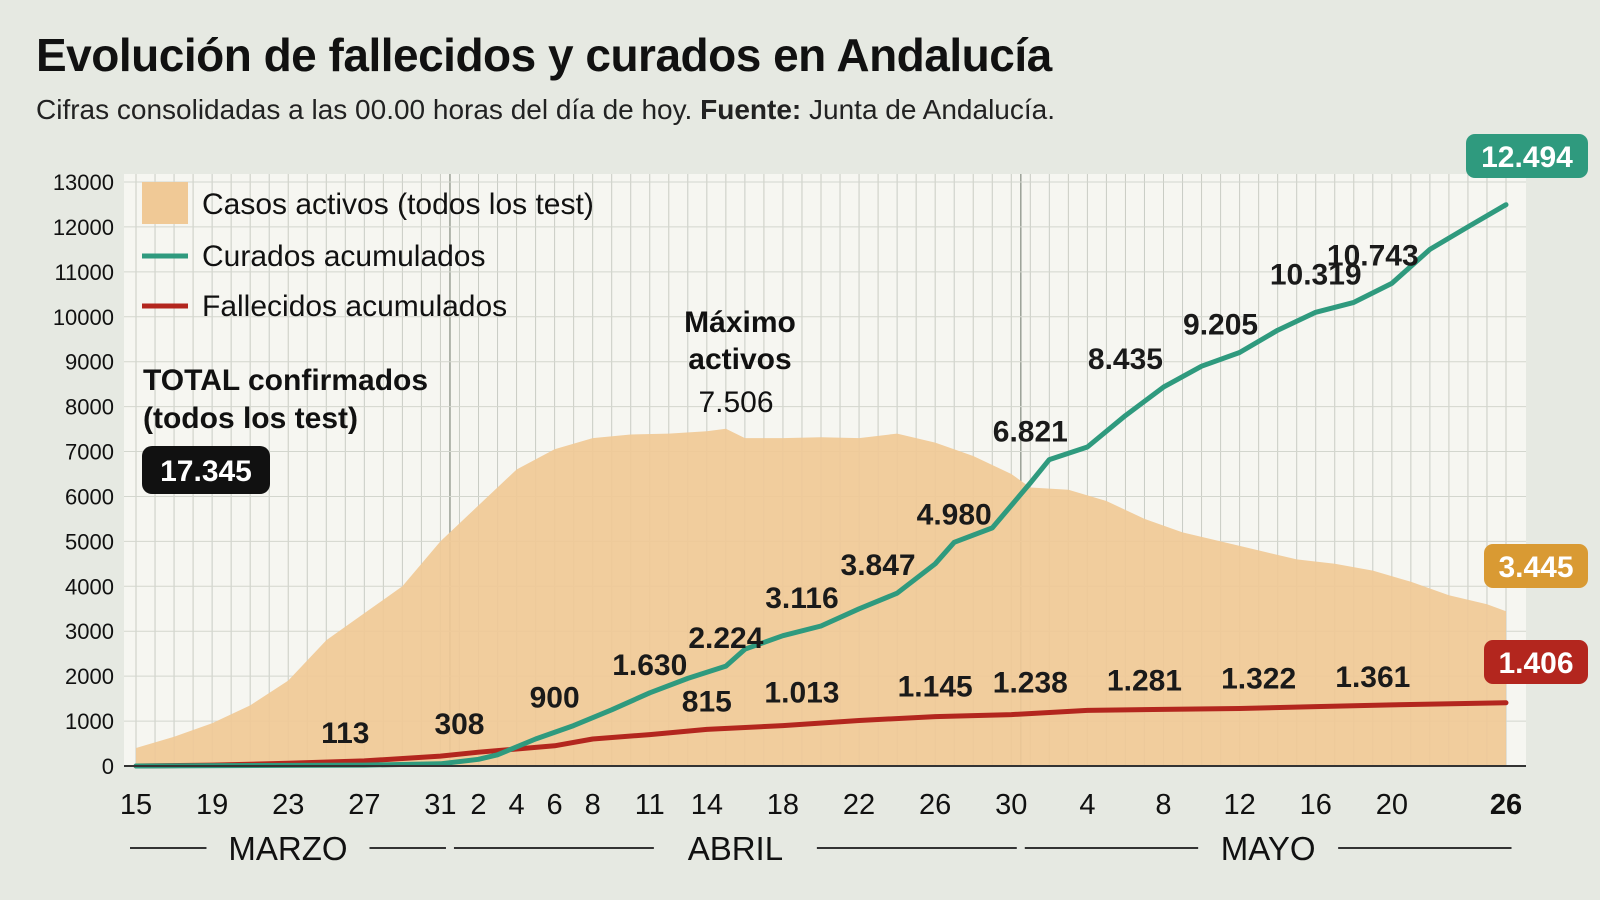 The image size is (1600, 900). I want to click on recovered-badge, so click(1527, 156).